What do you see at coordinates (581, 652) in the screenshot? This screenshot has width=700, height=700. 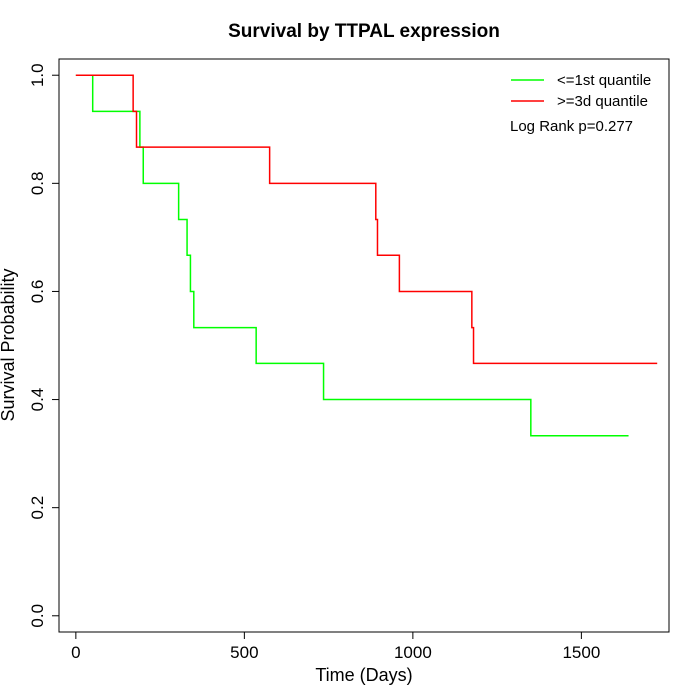 I see `x-tick-label: 1500` at bounding box center [581, 652].